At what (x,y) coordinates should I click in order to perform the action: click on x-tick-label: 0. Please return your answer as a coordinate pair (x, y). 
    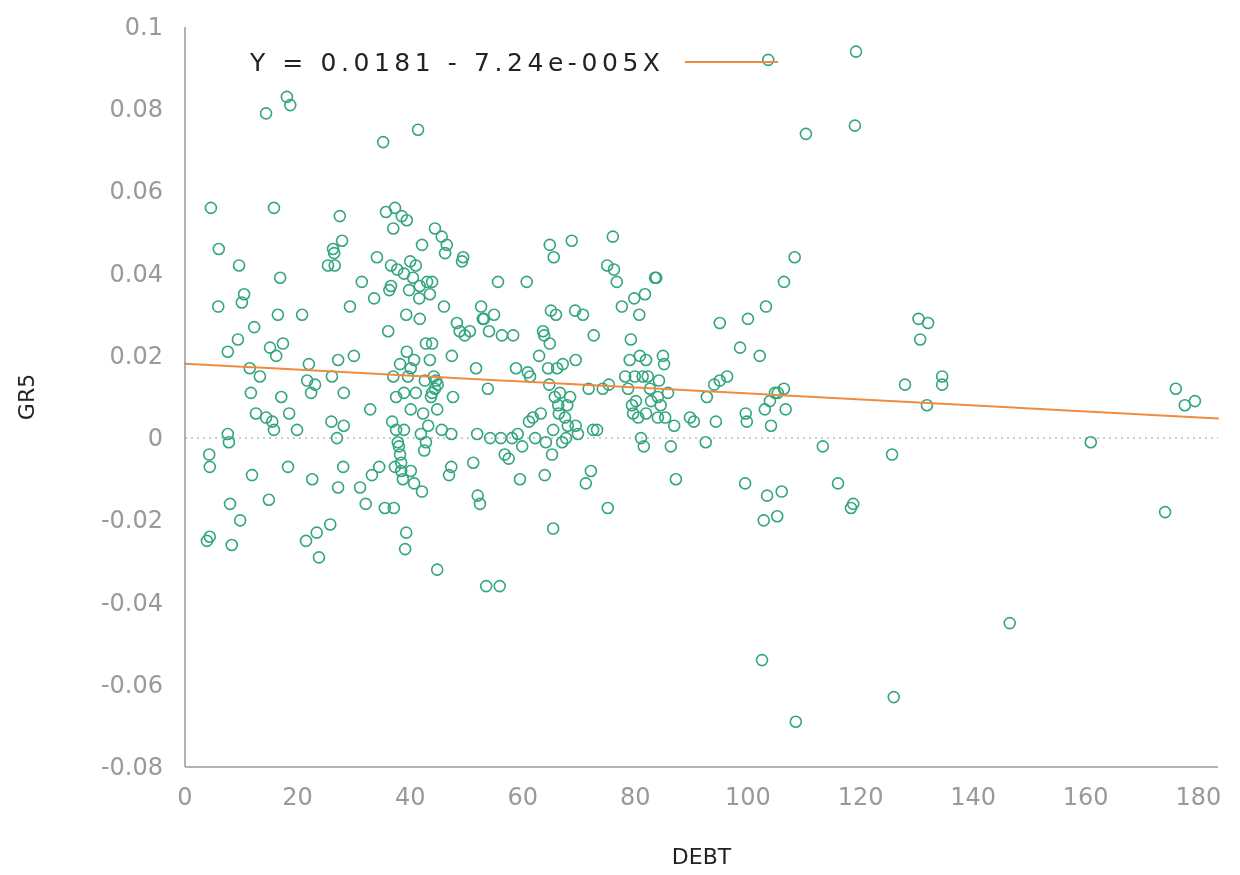
    Looking at the image, I should click on (185, 797).